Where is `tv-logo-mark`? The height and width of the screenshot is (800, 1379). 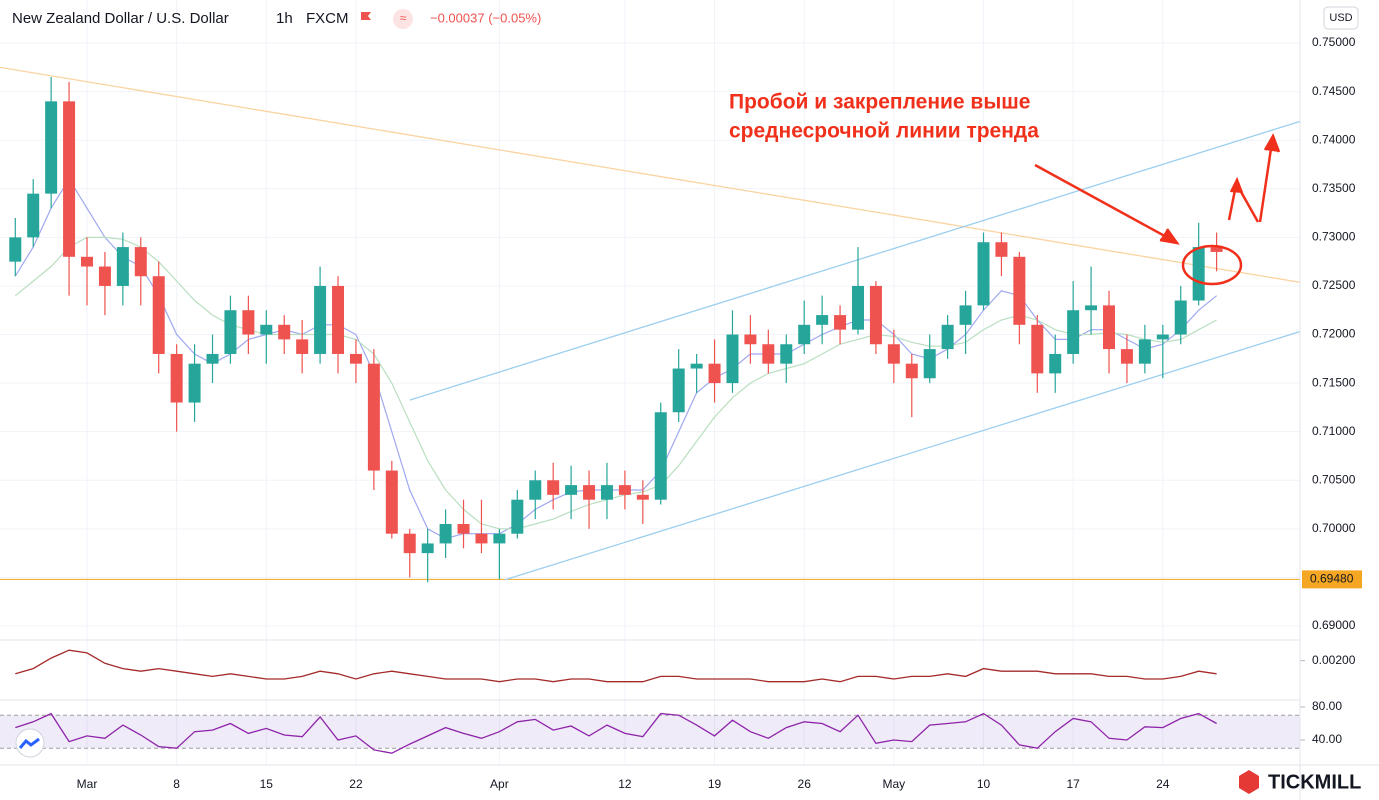 tv-logo-mark is located at coordinates (29, 743).